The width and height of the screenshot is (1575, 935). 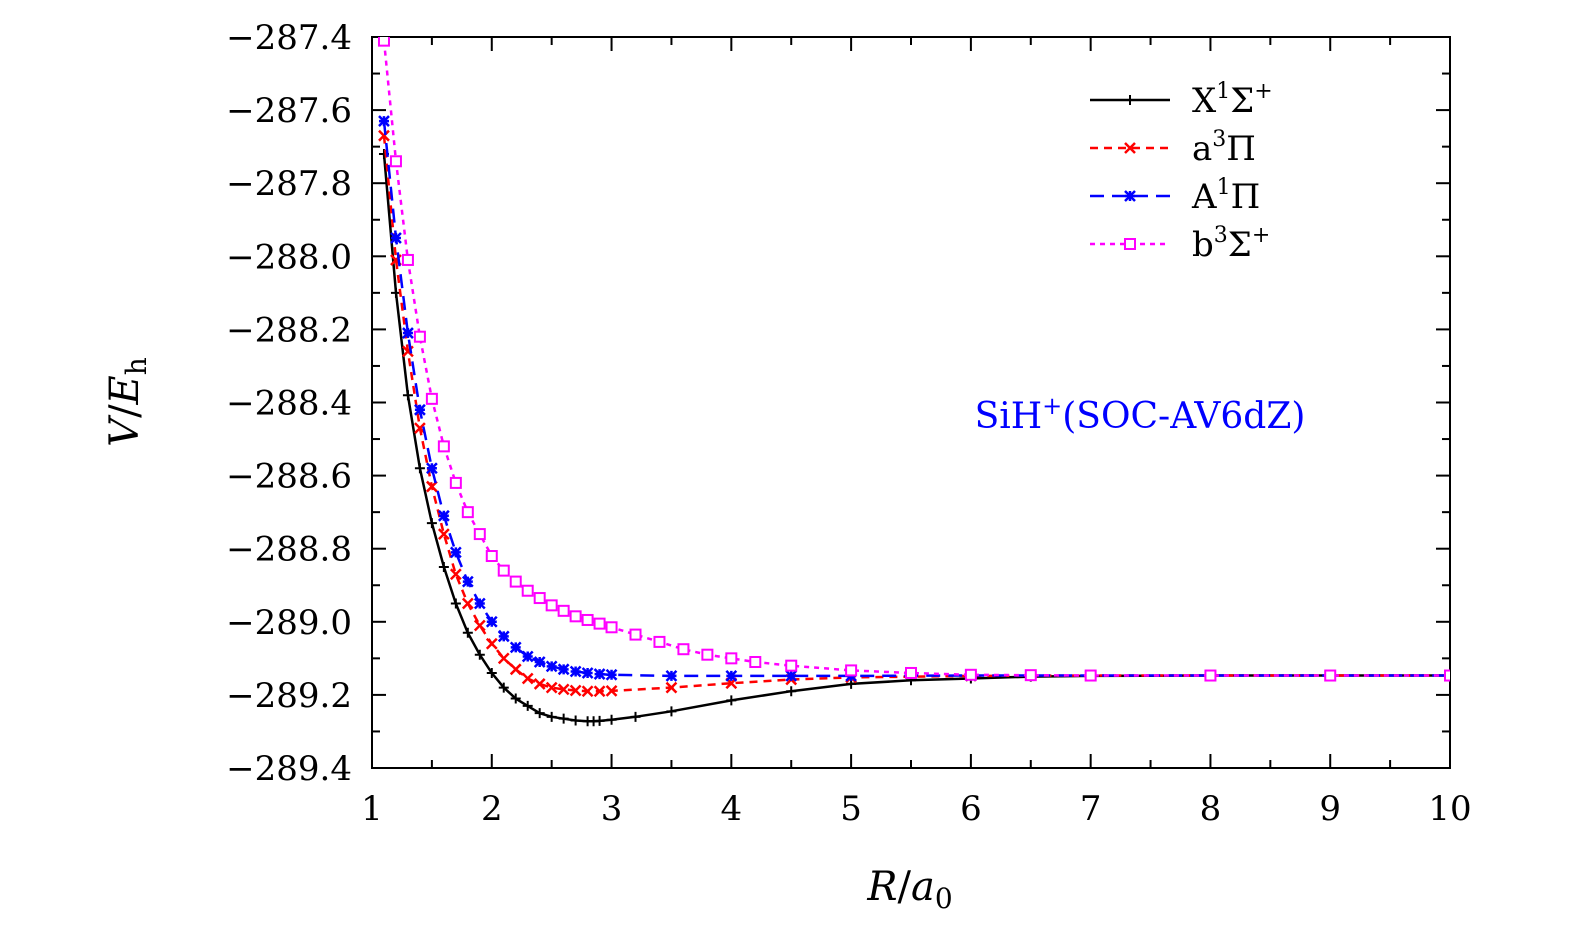 I want to click on x-tick-label: 2, so click(x=492, y=809).